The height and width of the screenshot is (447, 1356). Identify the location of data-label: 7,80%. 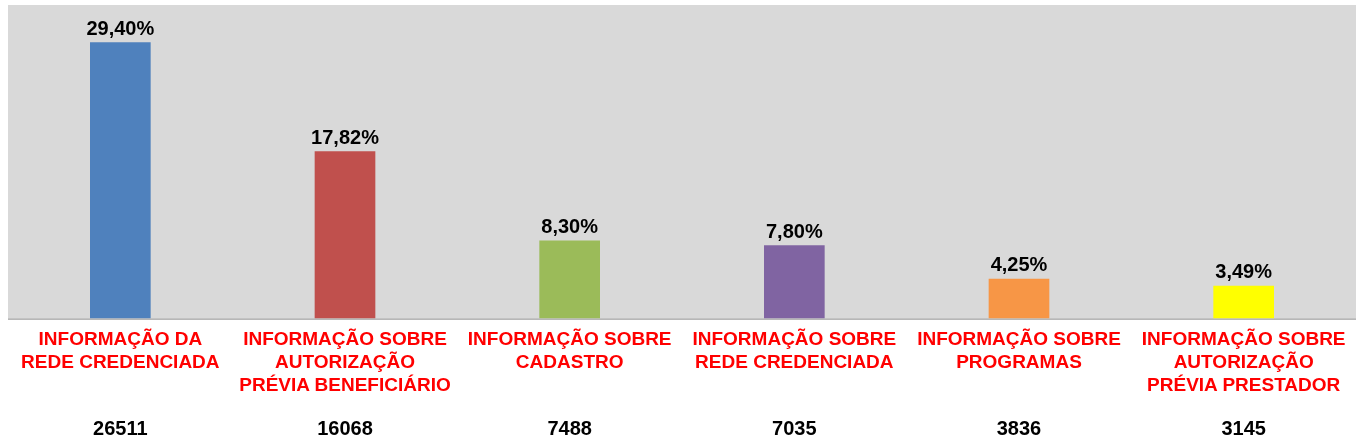
(794, 230).